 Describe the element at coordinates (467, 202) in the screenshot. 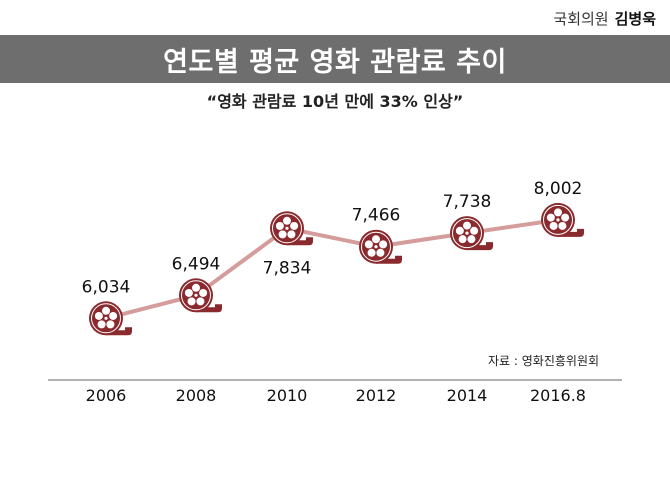

I see `data-label: 7,738` at that location.